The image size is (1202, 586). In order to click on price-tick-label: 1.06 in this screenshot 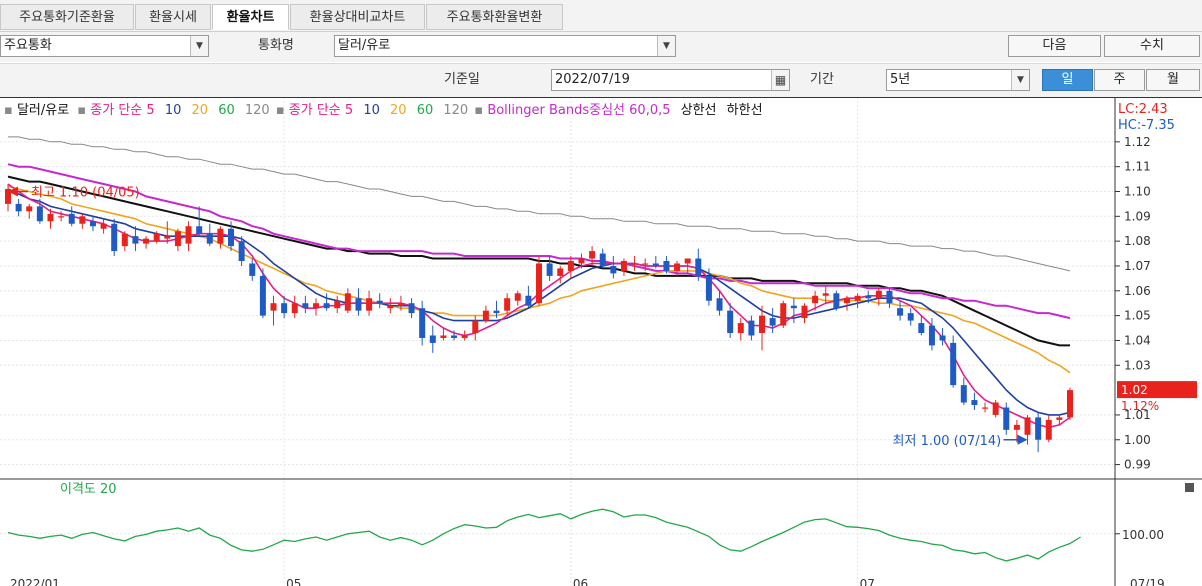, I will do `click(1137, 291)`.